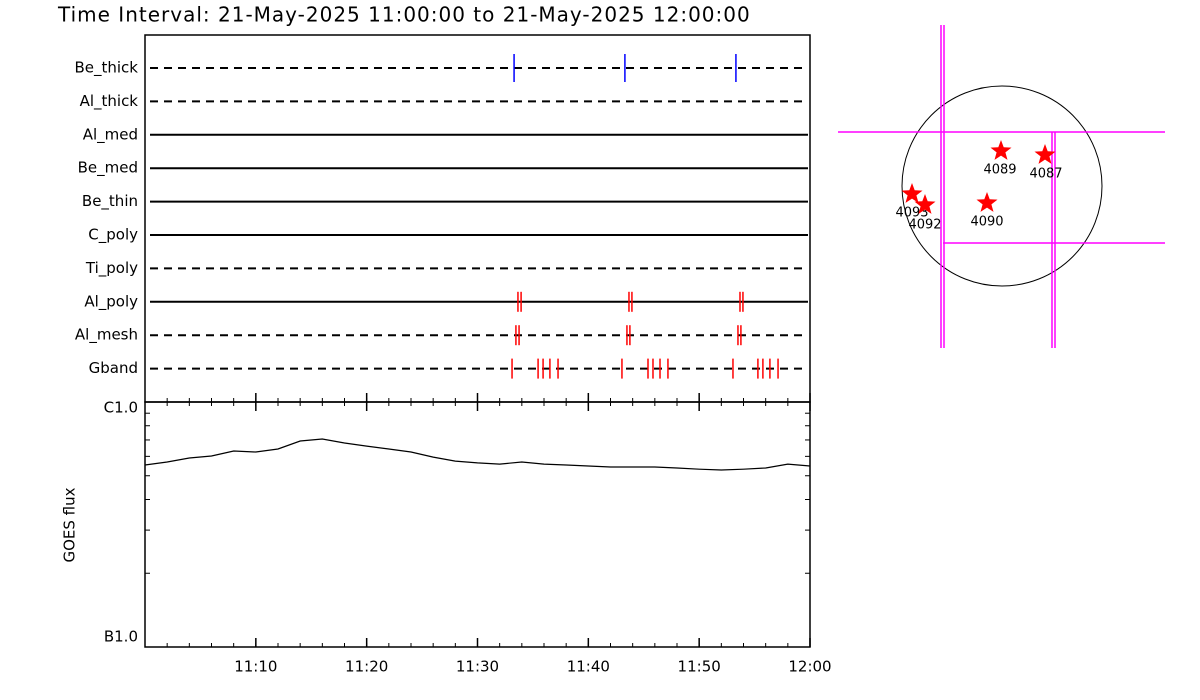  I want to click on x-tick-label: 11:30, so click(477, 667).